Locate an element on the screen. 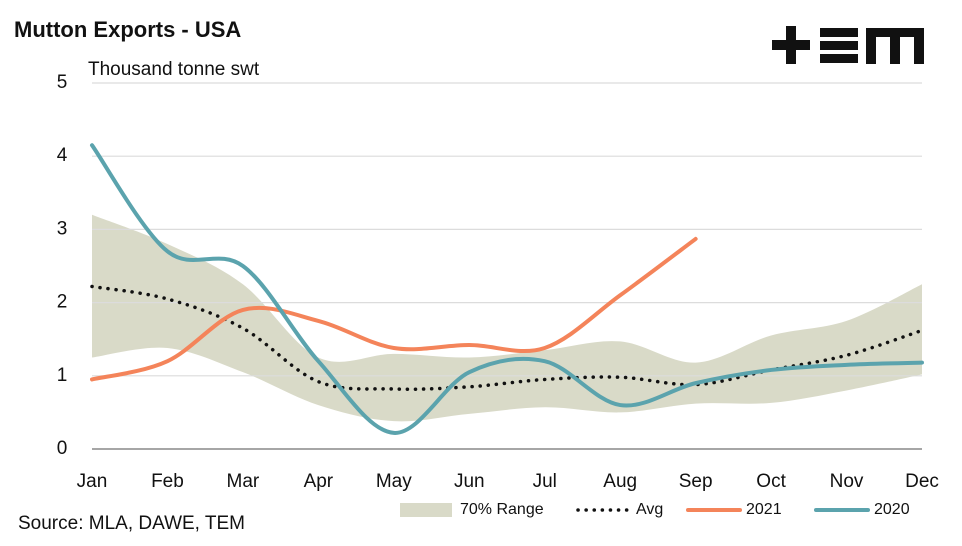  x-tick-label: Sep is located at coordinates (696, 481).